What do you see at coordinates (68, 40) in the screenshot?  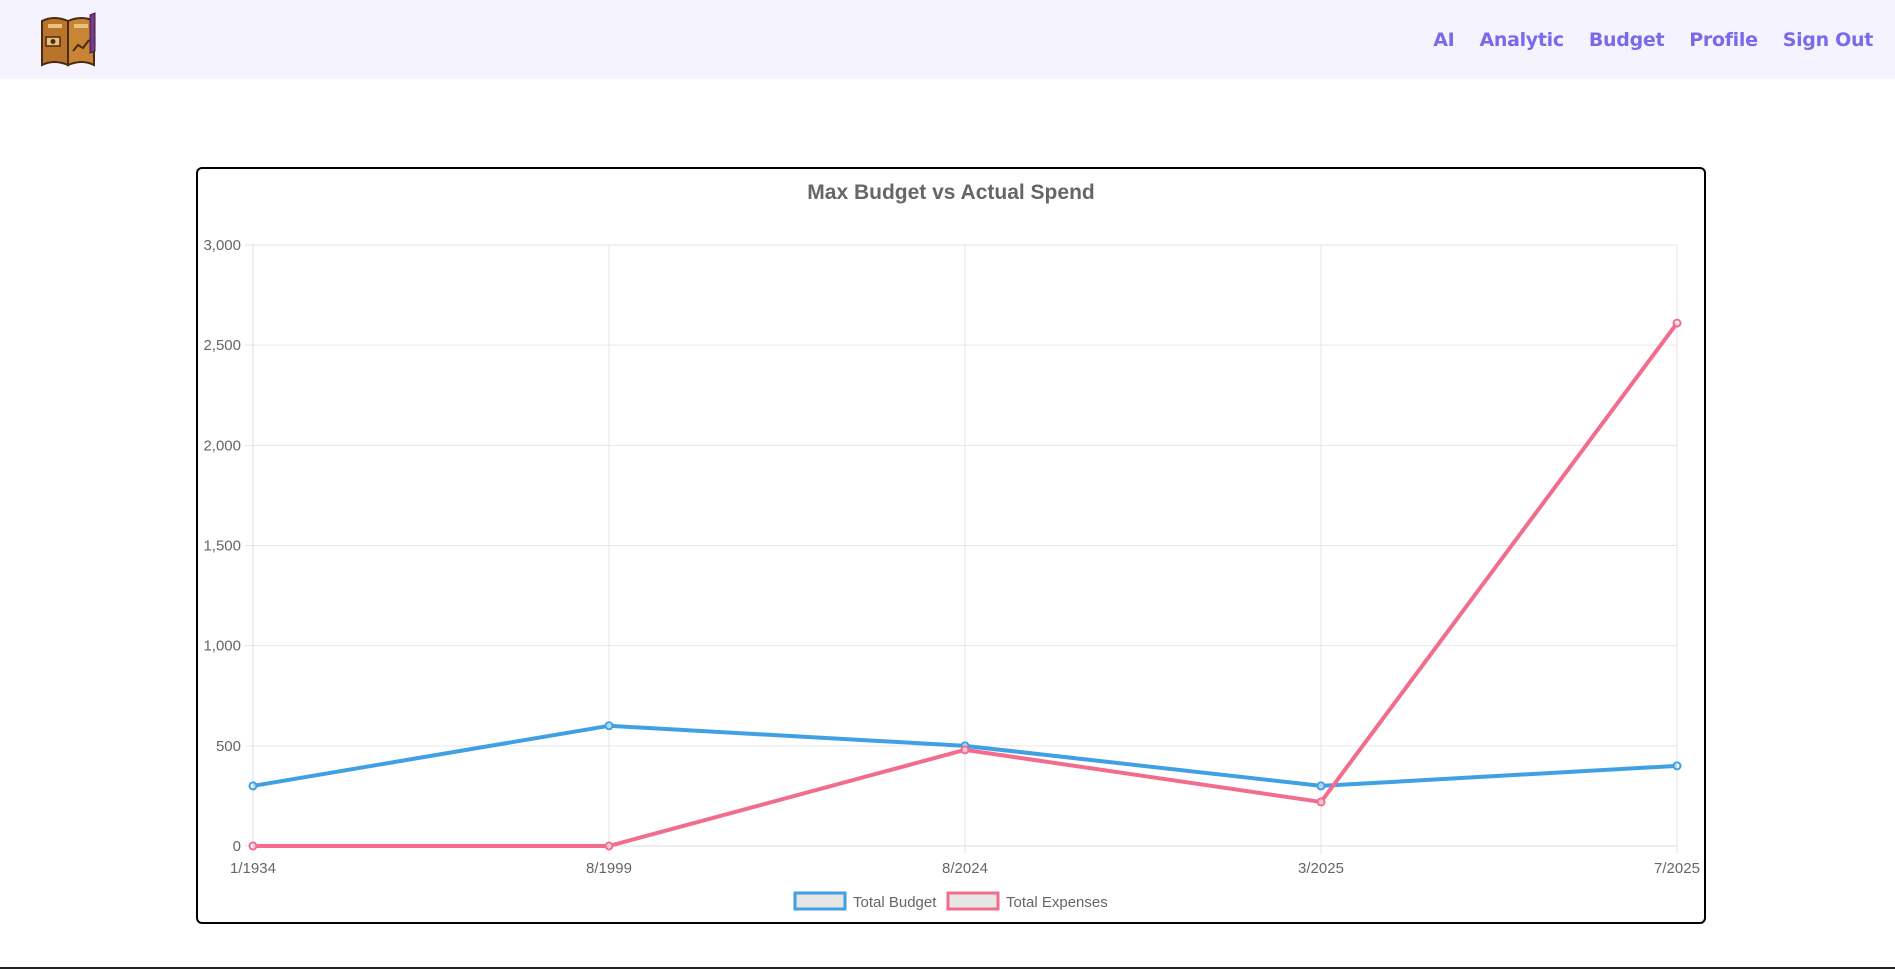 I see `budget-book-icon` at bounding box center [68, 40].